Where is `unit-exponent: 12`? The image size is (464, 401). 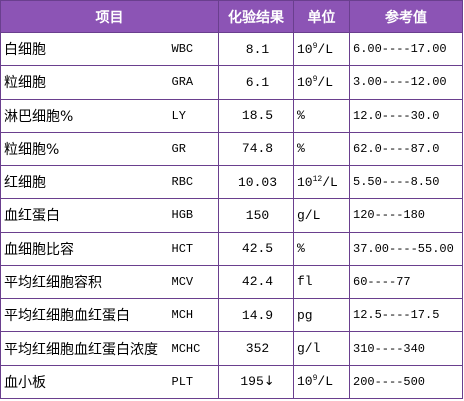
unit-exponent: 12 is located at coordinates (317, 179).